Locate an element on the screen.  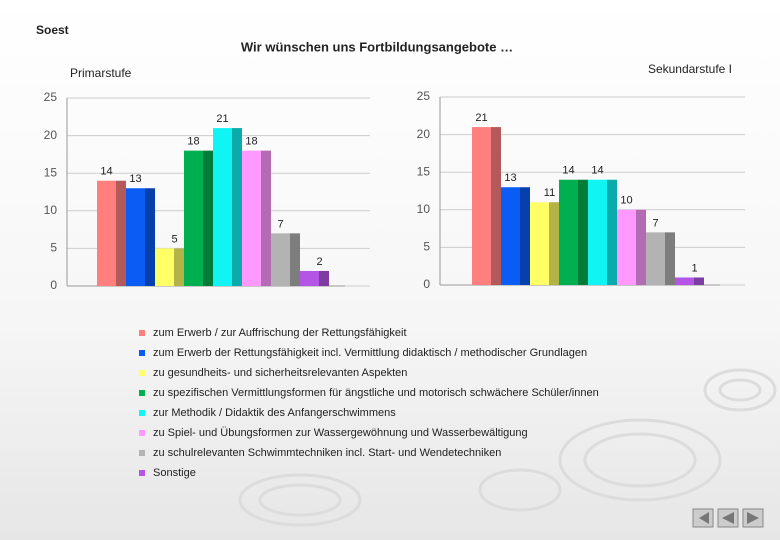
chart-title: Primarstufe is located at coordinates (101, 73).